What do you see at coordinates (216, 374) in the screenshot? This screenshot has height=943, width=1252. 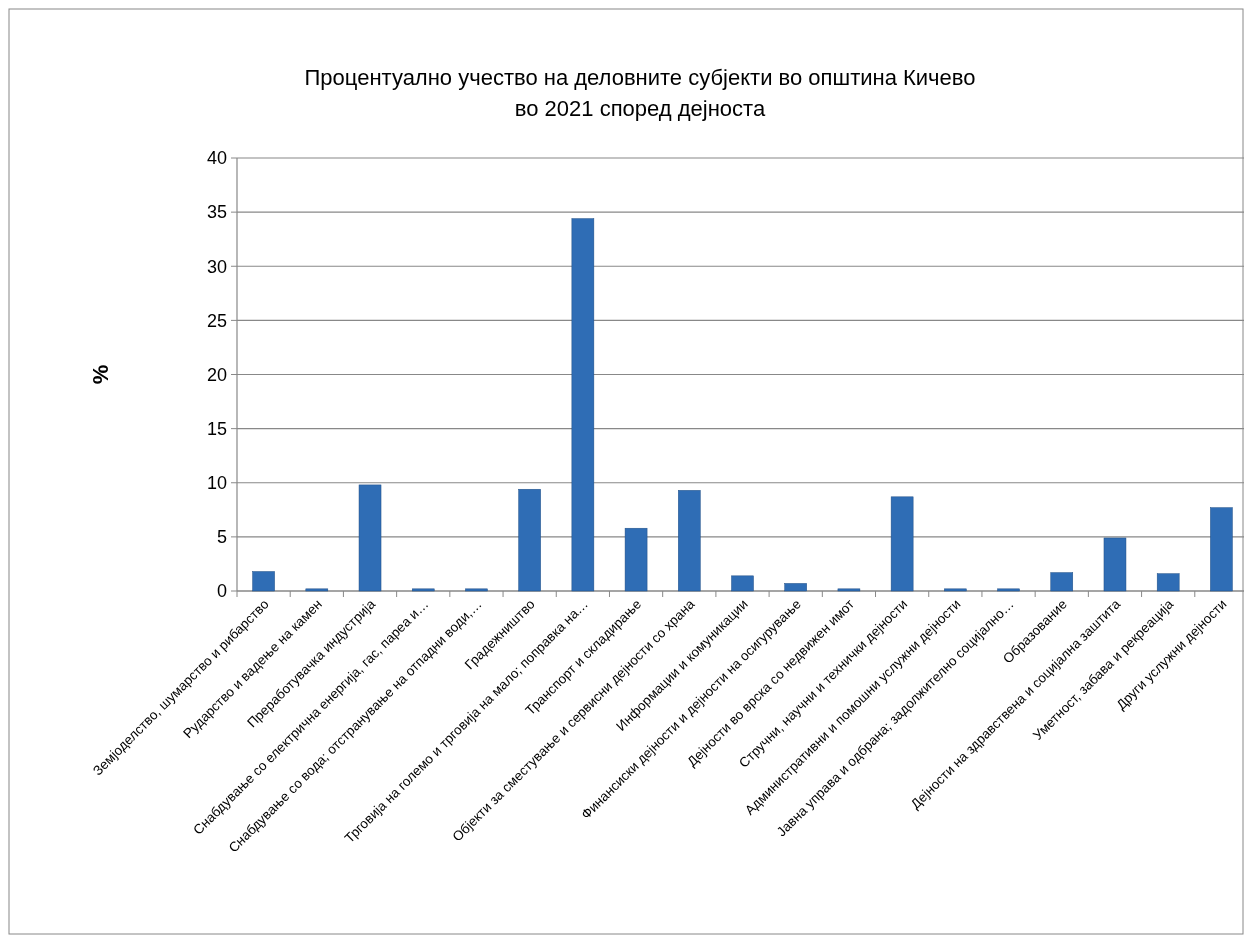 I see `y-tick-label: 20` at bounding box center [216, 374].